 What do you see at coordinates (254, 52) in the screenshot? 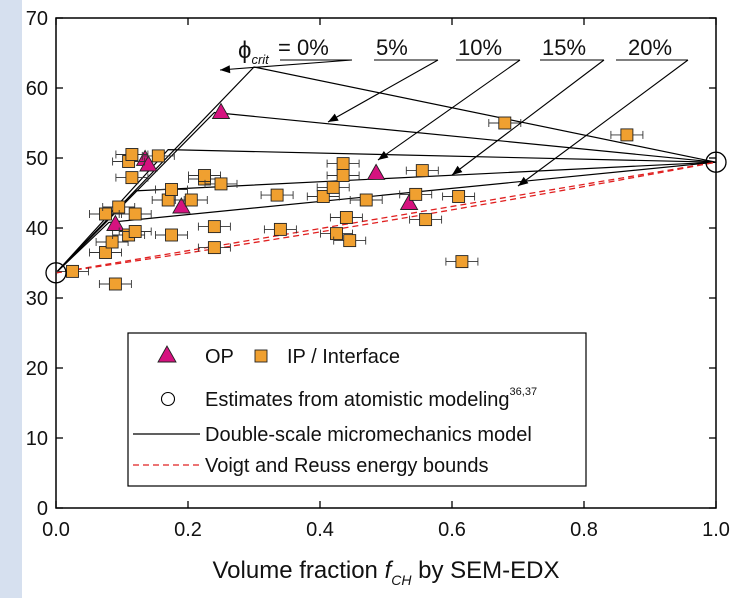
I see `phi-crit-symbol: ϕcrit` at bounding box center [254, 52].